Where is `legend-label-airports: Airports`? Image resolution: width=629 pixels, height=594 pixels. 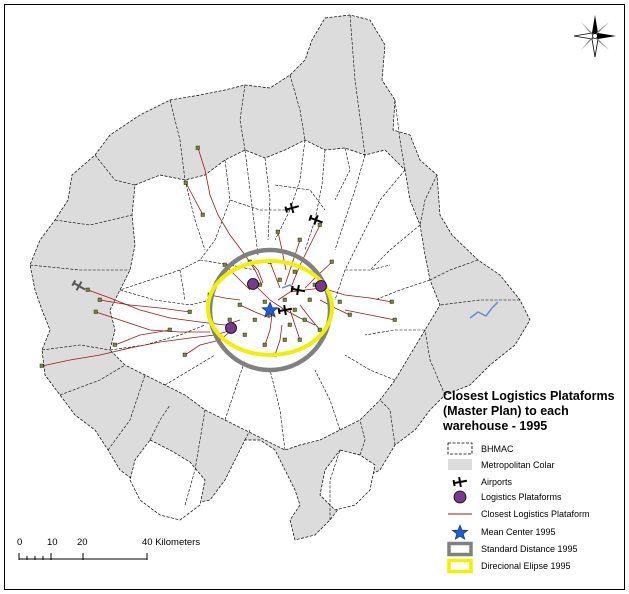 legend-label-airports: Airports is located at coordinates (497, 482).